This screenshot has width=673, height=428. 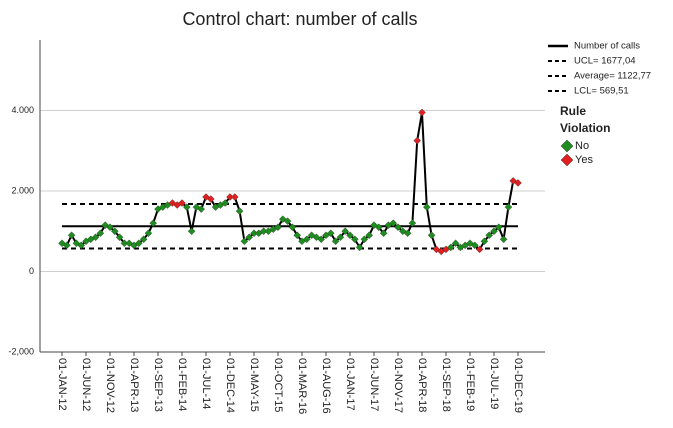 What do you see at coordinates (573, 111) in the screenshot?
I see `legend-title: Rule` at bounding box center [573, 111].